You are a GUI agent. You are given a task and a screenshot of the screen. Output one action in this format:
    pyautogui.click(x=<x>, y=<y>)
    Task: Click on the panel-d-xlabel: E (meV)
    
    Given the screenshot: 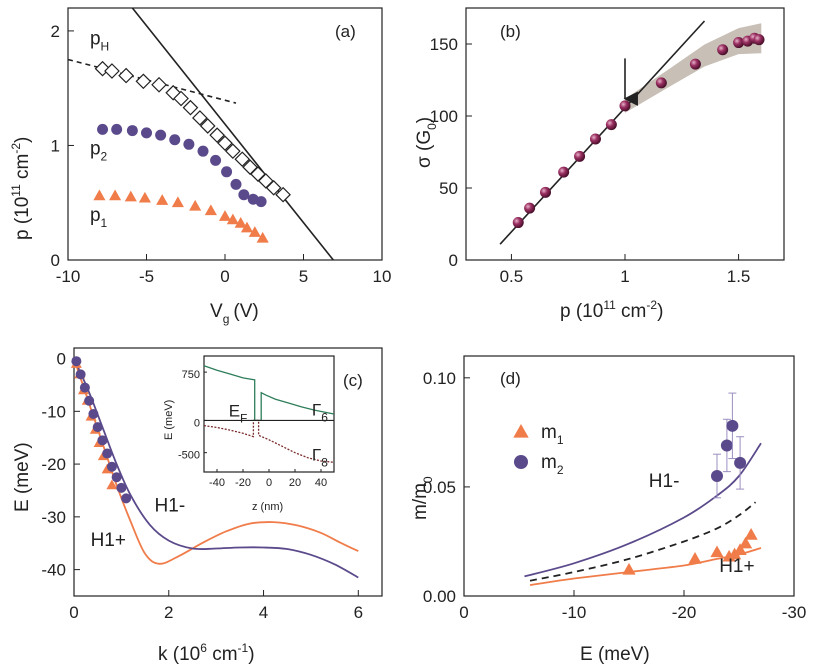 What is the action you would take?
    pyautogui.click(x=615, y=654)
    